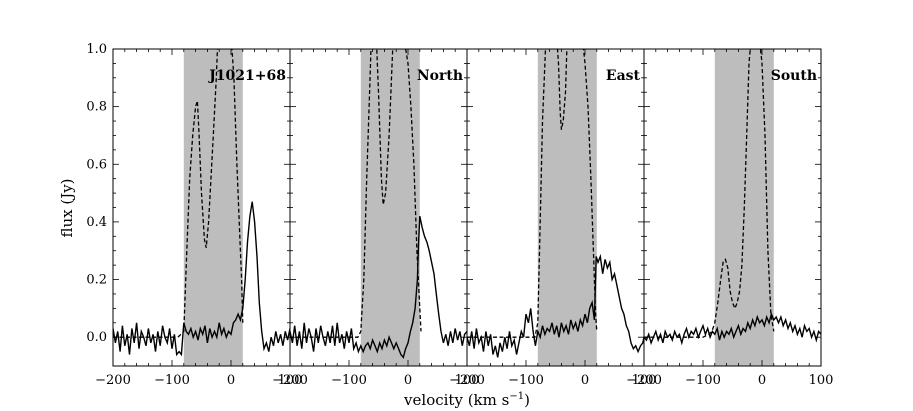  Describe the element at coordinates (96, 280) in the screenshot. I see `y-tick-label: 0.2` at that location.